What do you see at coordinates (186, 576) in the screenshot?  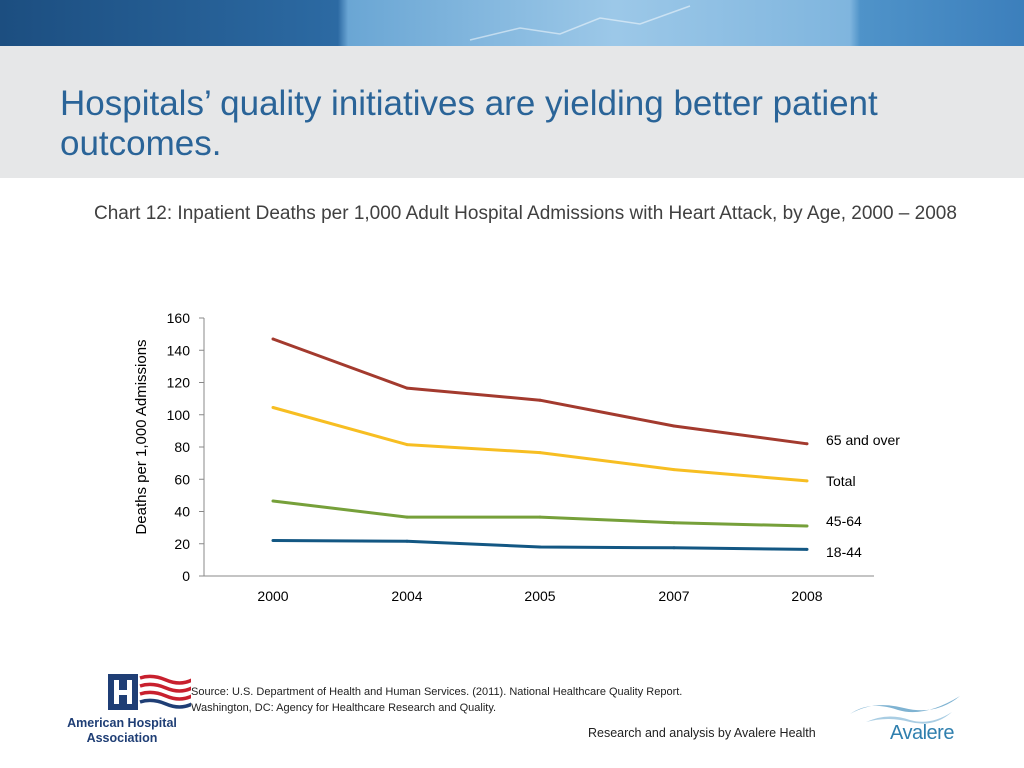 I see `y-tick-label: 0` at bounding box center [186, 576].